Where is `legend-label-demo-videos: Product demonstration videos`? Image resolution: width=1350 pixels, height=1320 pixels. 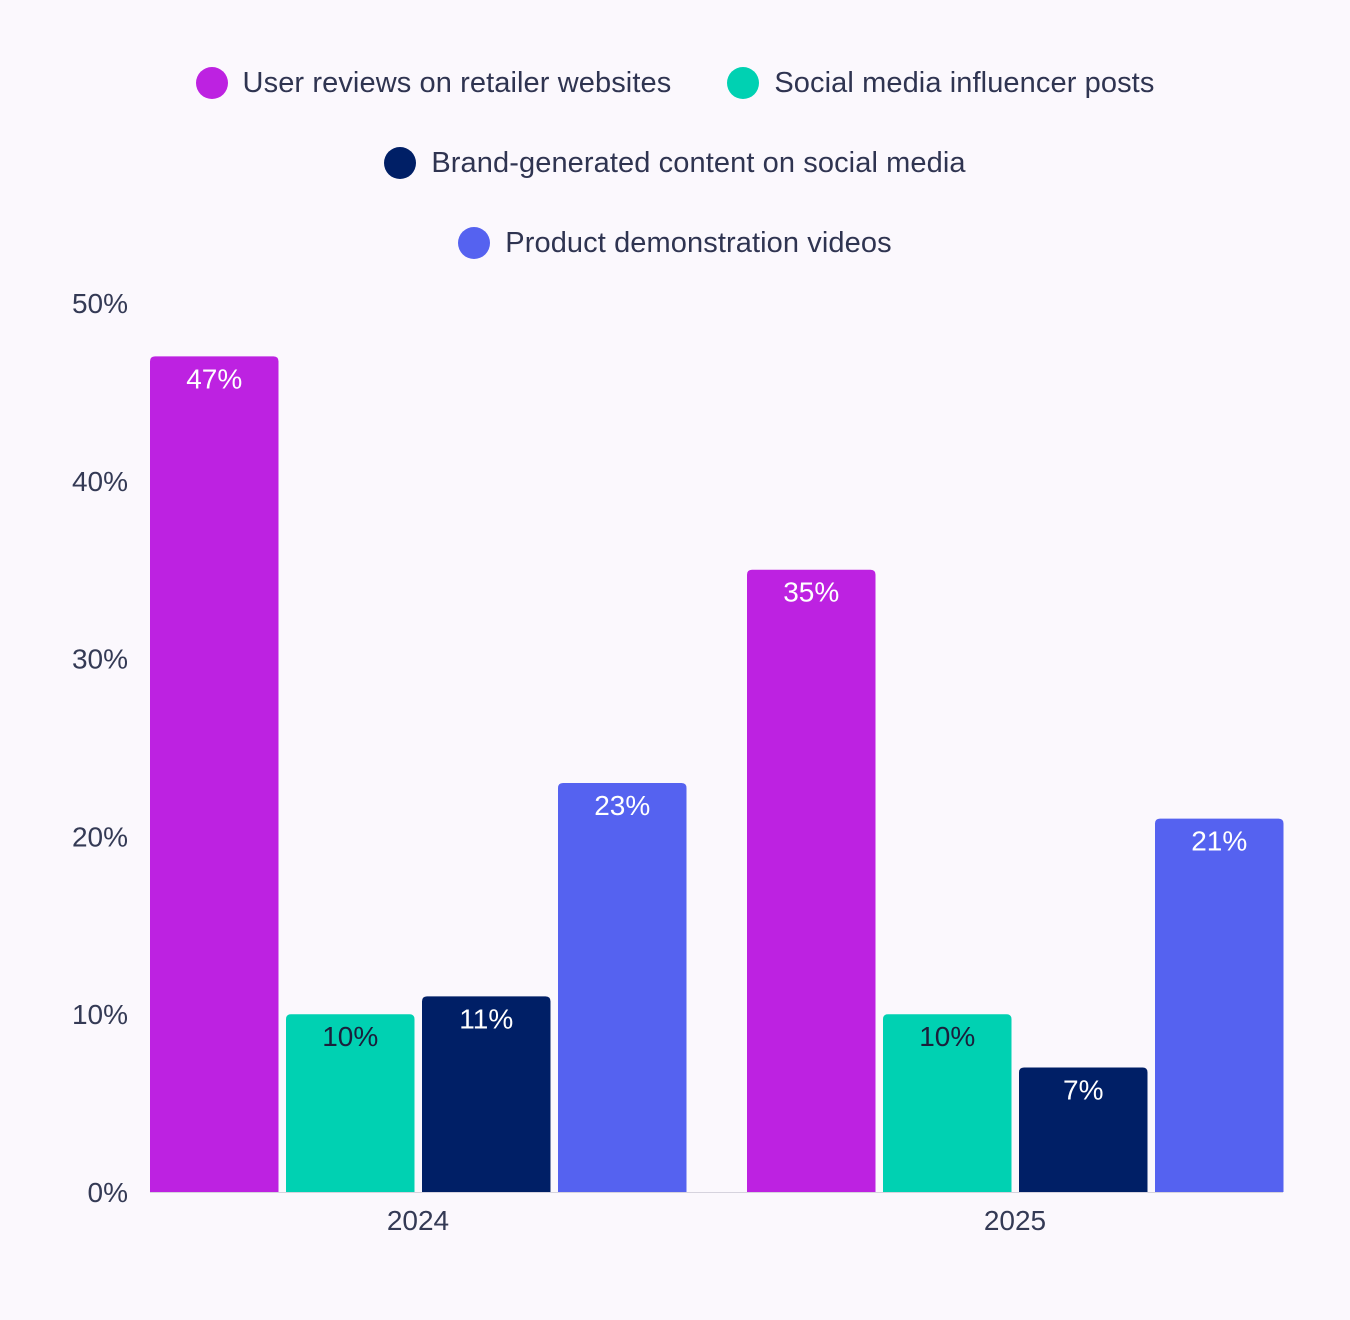
legend-label-demo-videos: Product demonstration videos is located at coordinates (698, 242).